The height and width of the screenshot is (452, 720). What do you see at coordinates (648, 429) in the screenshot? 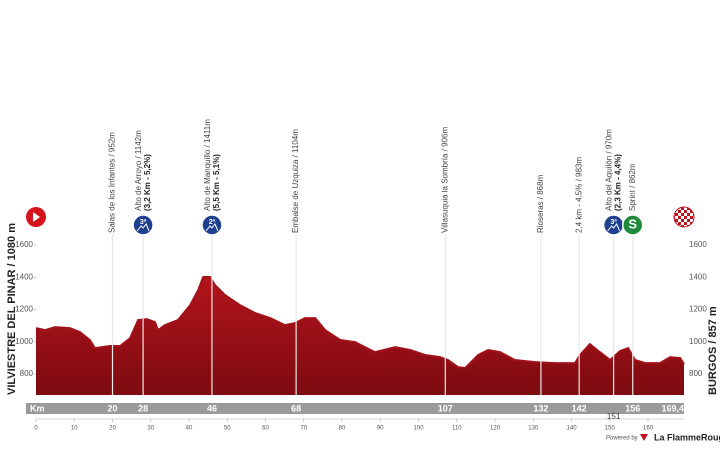
I see `x-tick-label: 160` at bounding box center [648, 429].